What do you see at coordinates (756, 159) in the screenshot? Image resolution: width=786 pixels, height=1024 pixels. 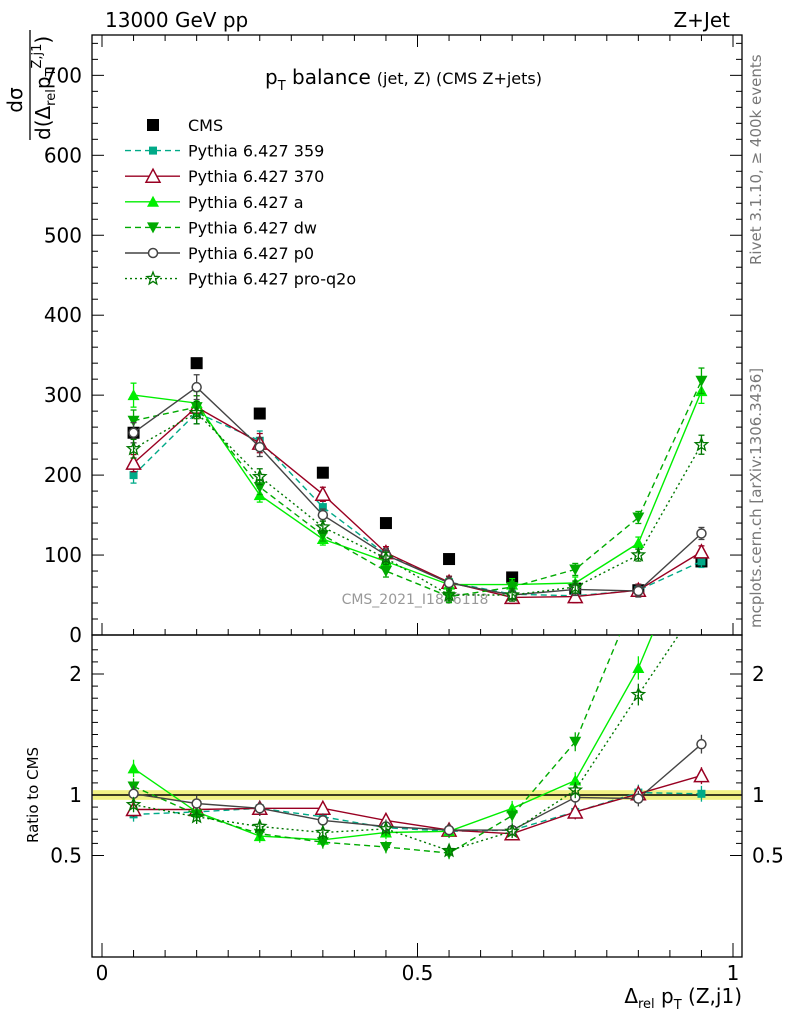 I see `rivet-label: Rivet 3.1.10, ≥ 400k events` at bounding box center [756, 159].